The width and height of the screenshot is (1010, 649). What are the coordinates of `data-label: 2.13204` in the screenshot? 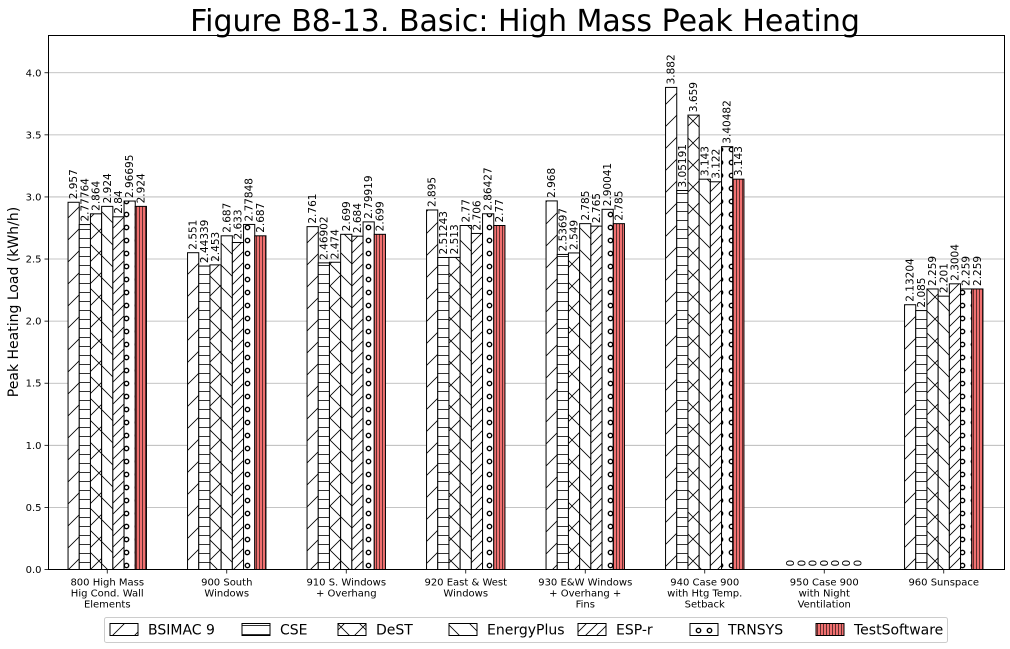 It's located at (911, 280).